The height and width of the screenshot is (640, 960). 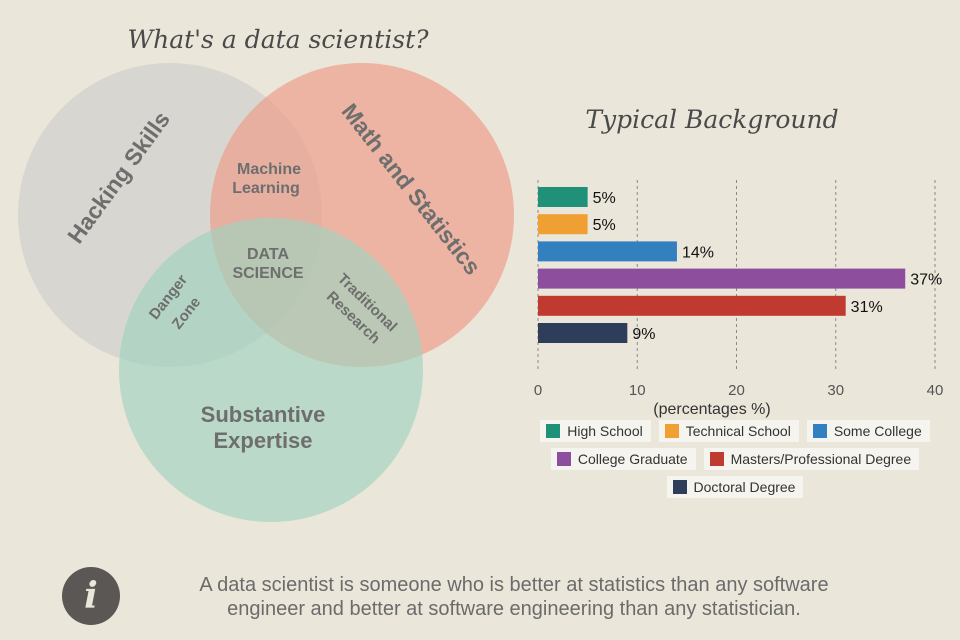 I want to click on label-data: DATA, so click(x=268, y=254).